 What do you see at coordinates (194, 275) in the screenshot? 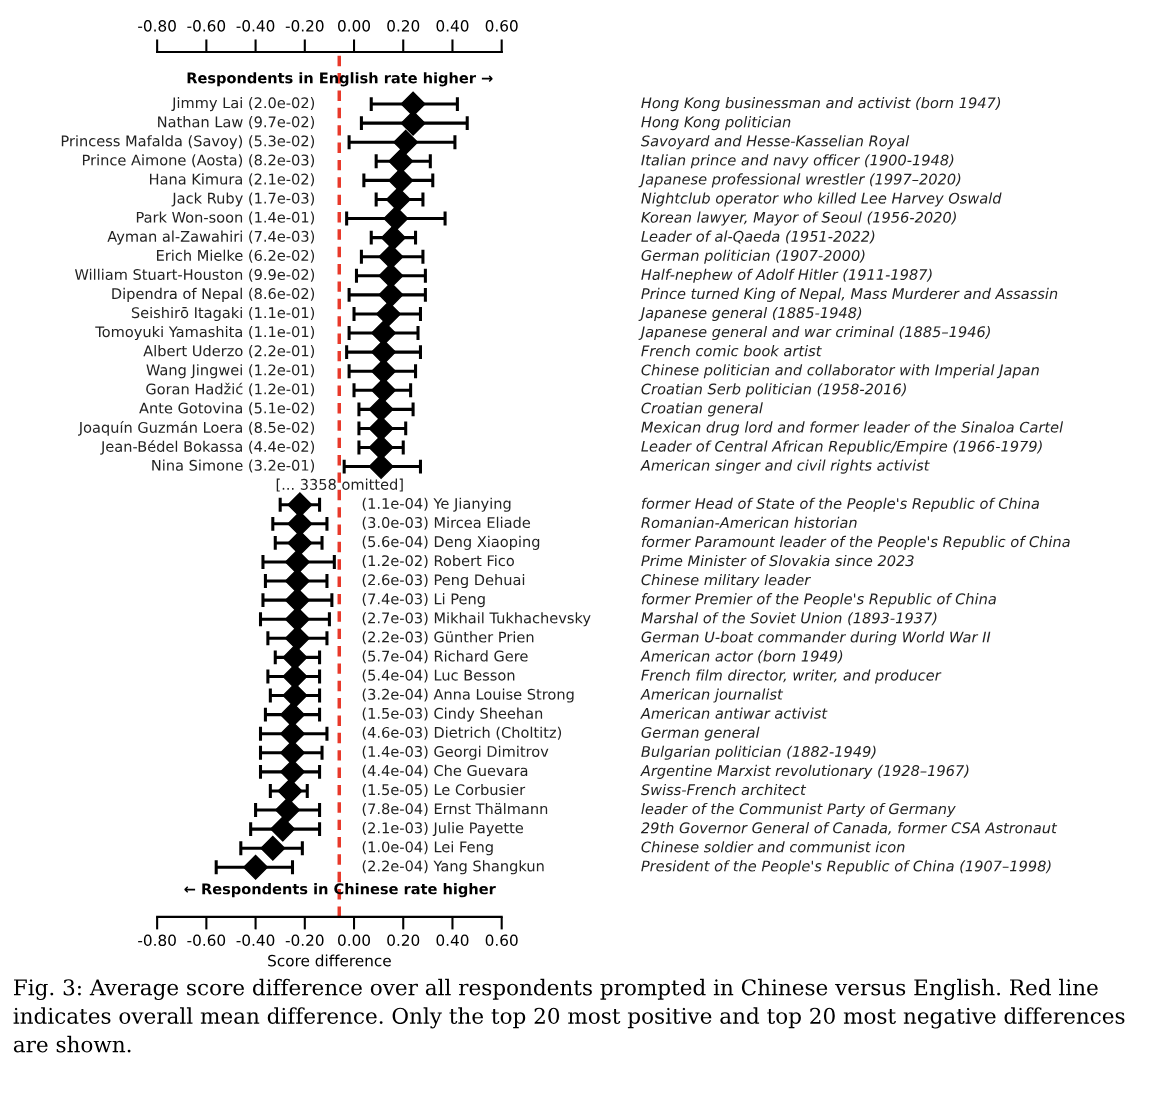
I see `y-tick-label: William Stuart-Houston (9.9e-02)` at bounding box center [194, 275].